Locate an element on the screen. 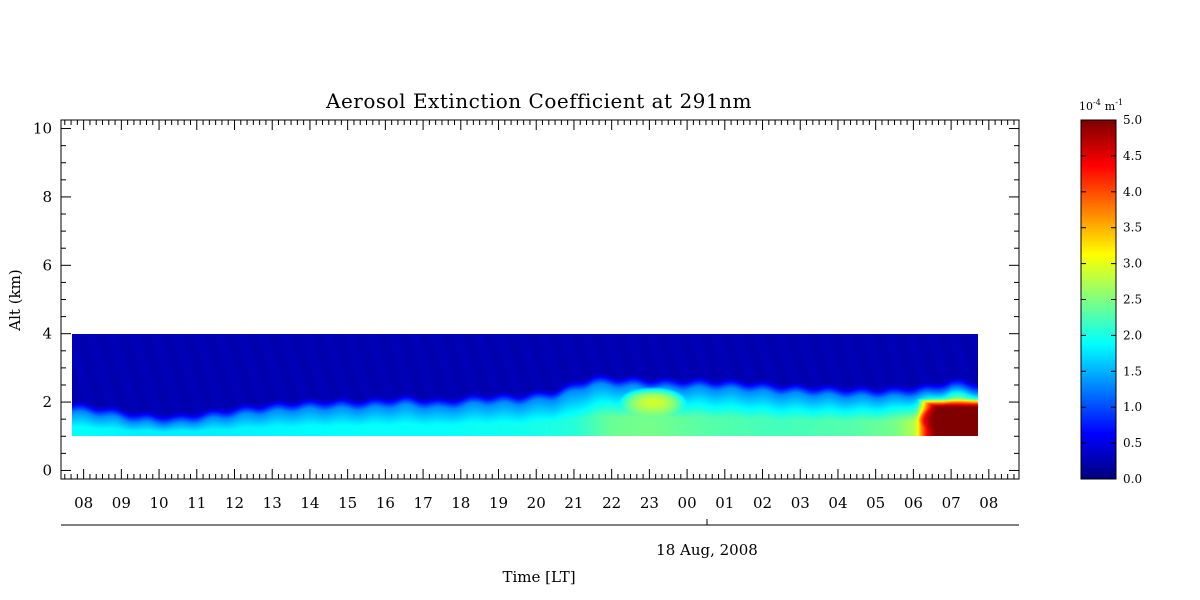 The width and height of the screenshot is (1200, 600). x-tick-label: 18 is located at coordinates (460, 503).